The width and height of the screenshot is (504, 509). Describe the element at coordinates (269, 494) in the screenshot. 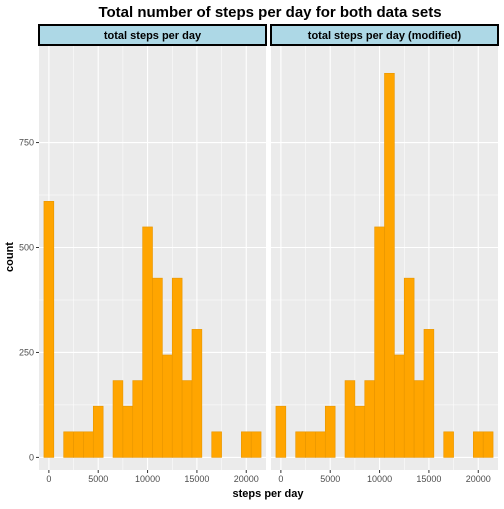

I see `x-axis-title: steps per day` at that location.